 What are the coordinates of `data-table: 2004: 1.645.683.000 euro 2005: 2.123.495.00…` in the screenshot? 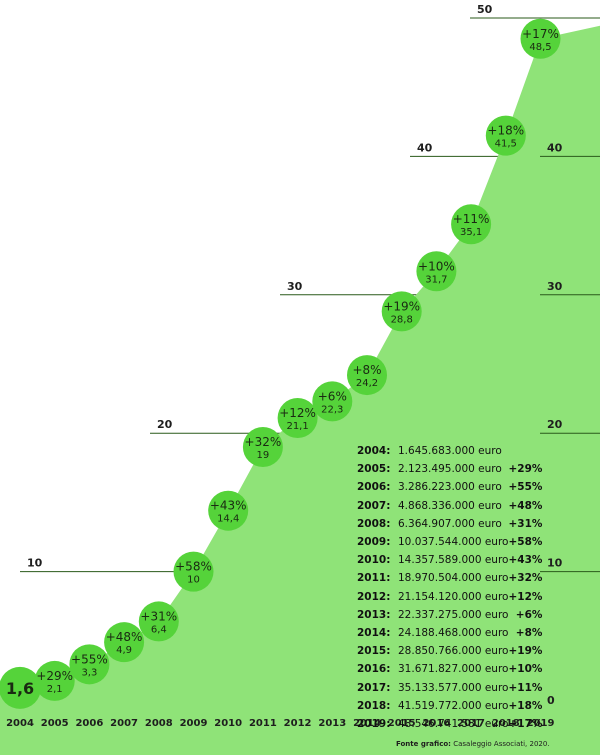 It's located at (449, 587).